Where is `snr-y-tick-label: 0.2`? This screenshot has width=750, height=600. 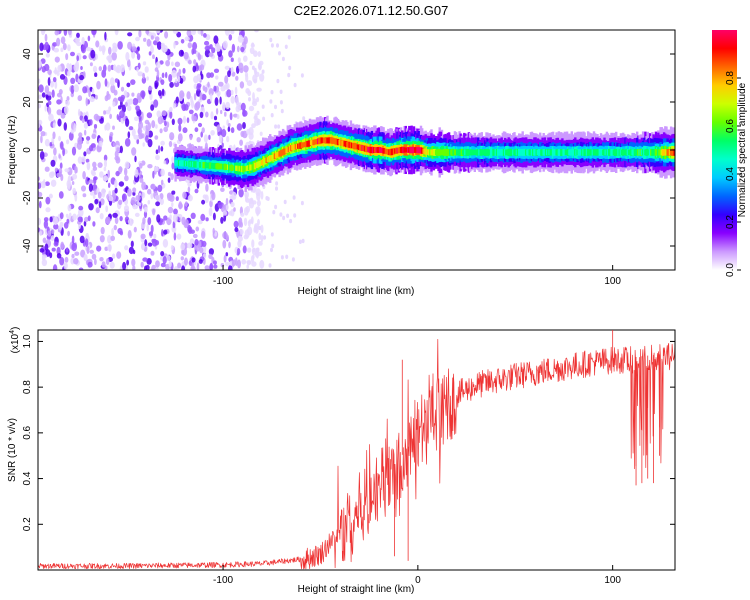
snr-y-tick-label: 0.2 is located at coordinates (27, 524).